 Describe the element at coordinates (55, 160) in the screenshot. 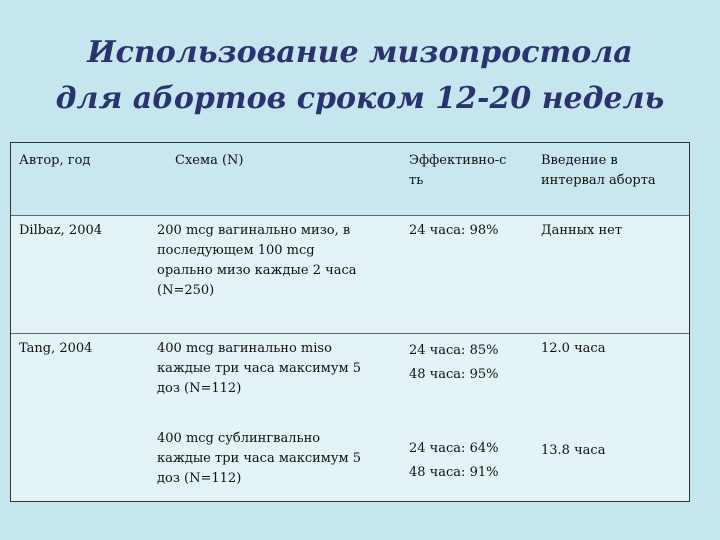

I see `header-author: Автор, год` at that location.